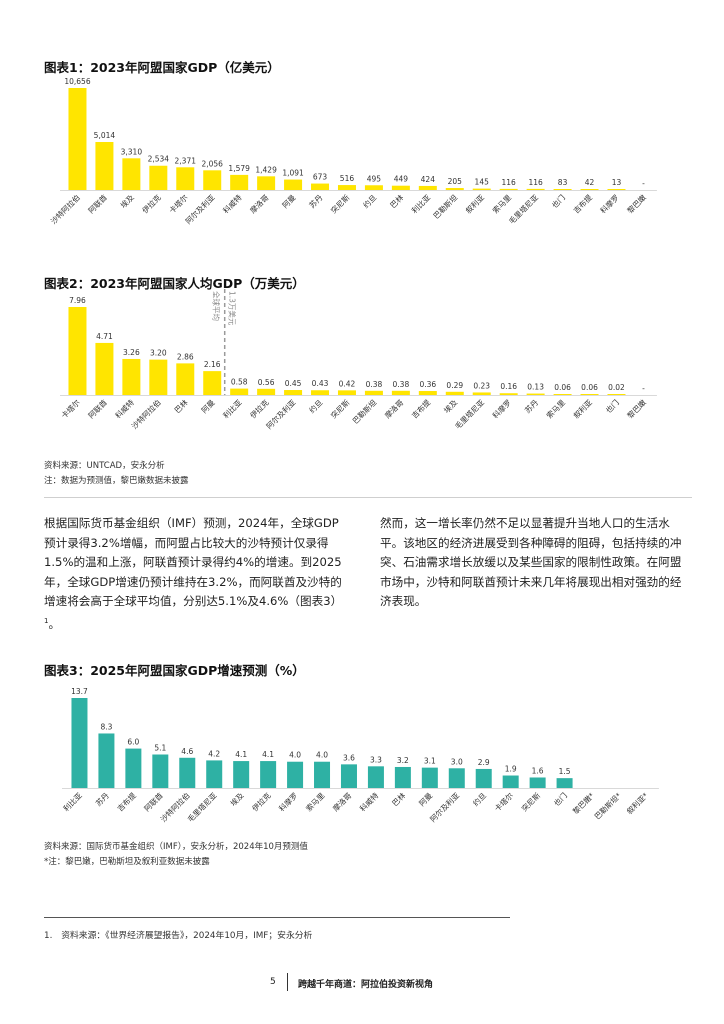 The width and height of the screenshot is (724, 1024). Describe the element at coordinates (339, 203) in the screenshot. I see `chart1-category-label: 突尼斯` at that location.